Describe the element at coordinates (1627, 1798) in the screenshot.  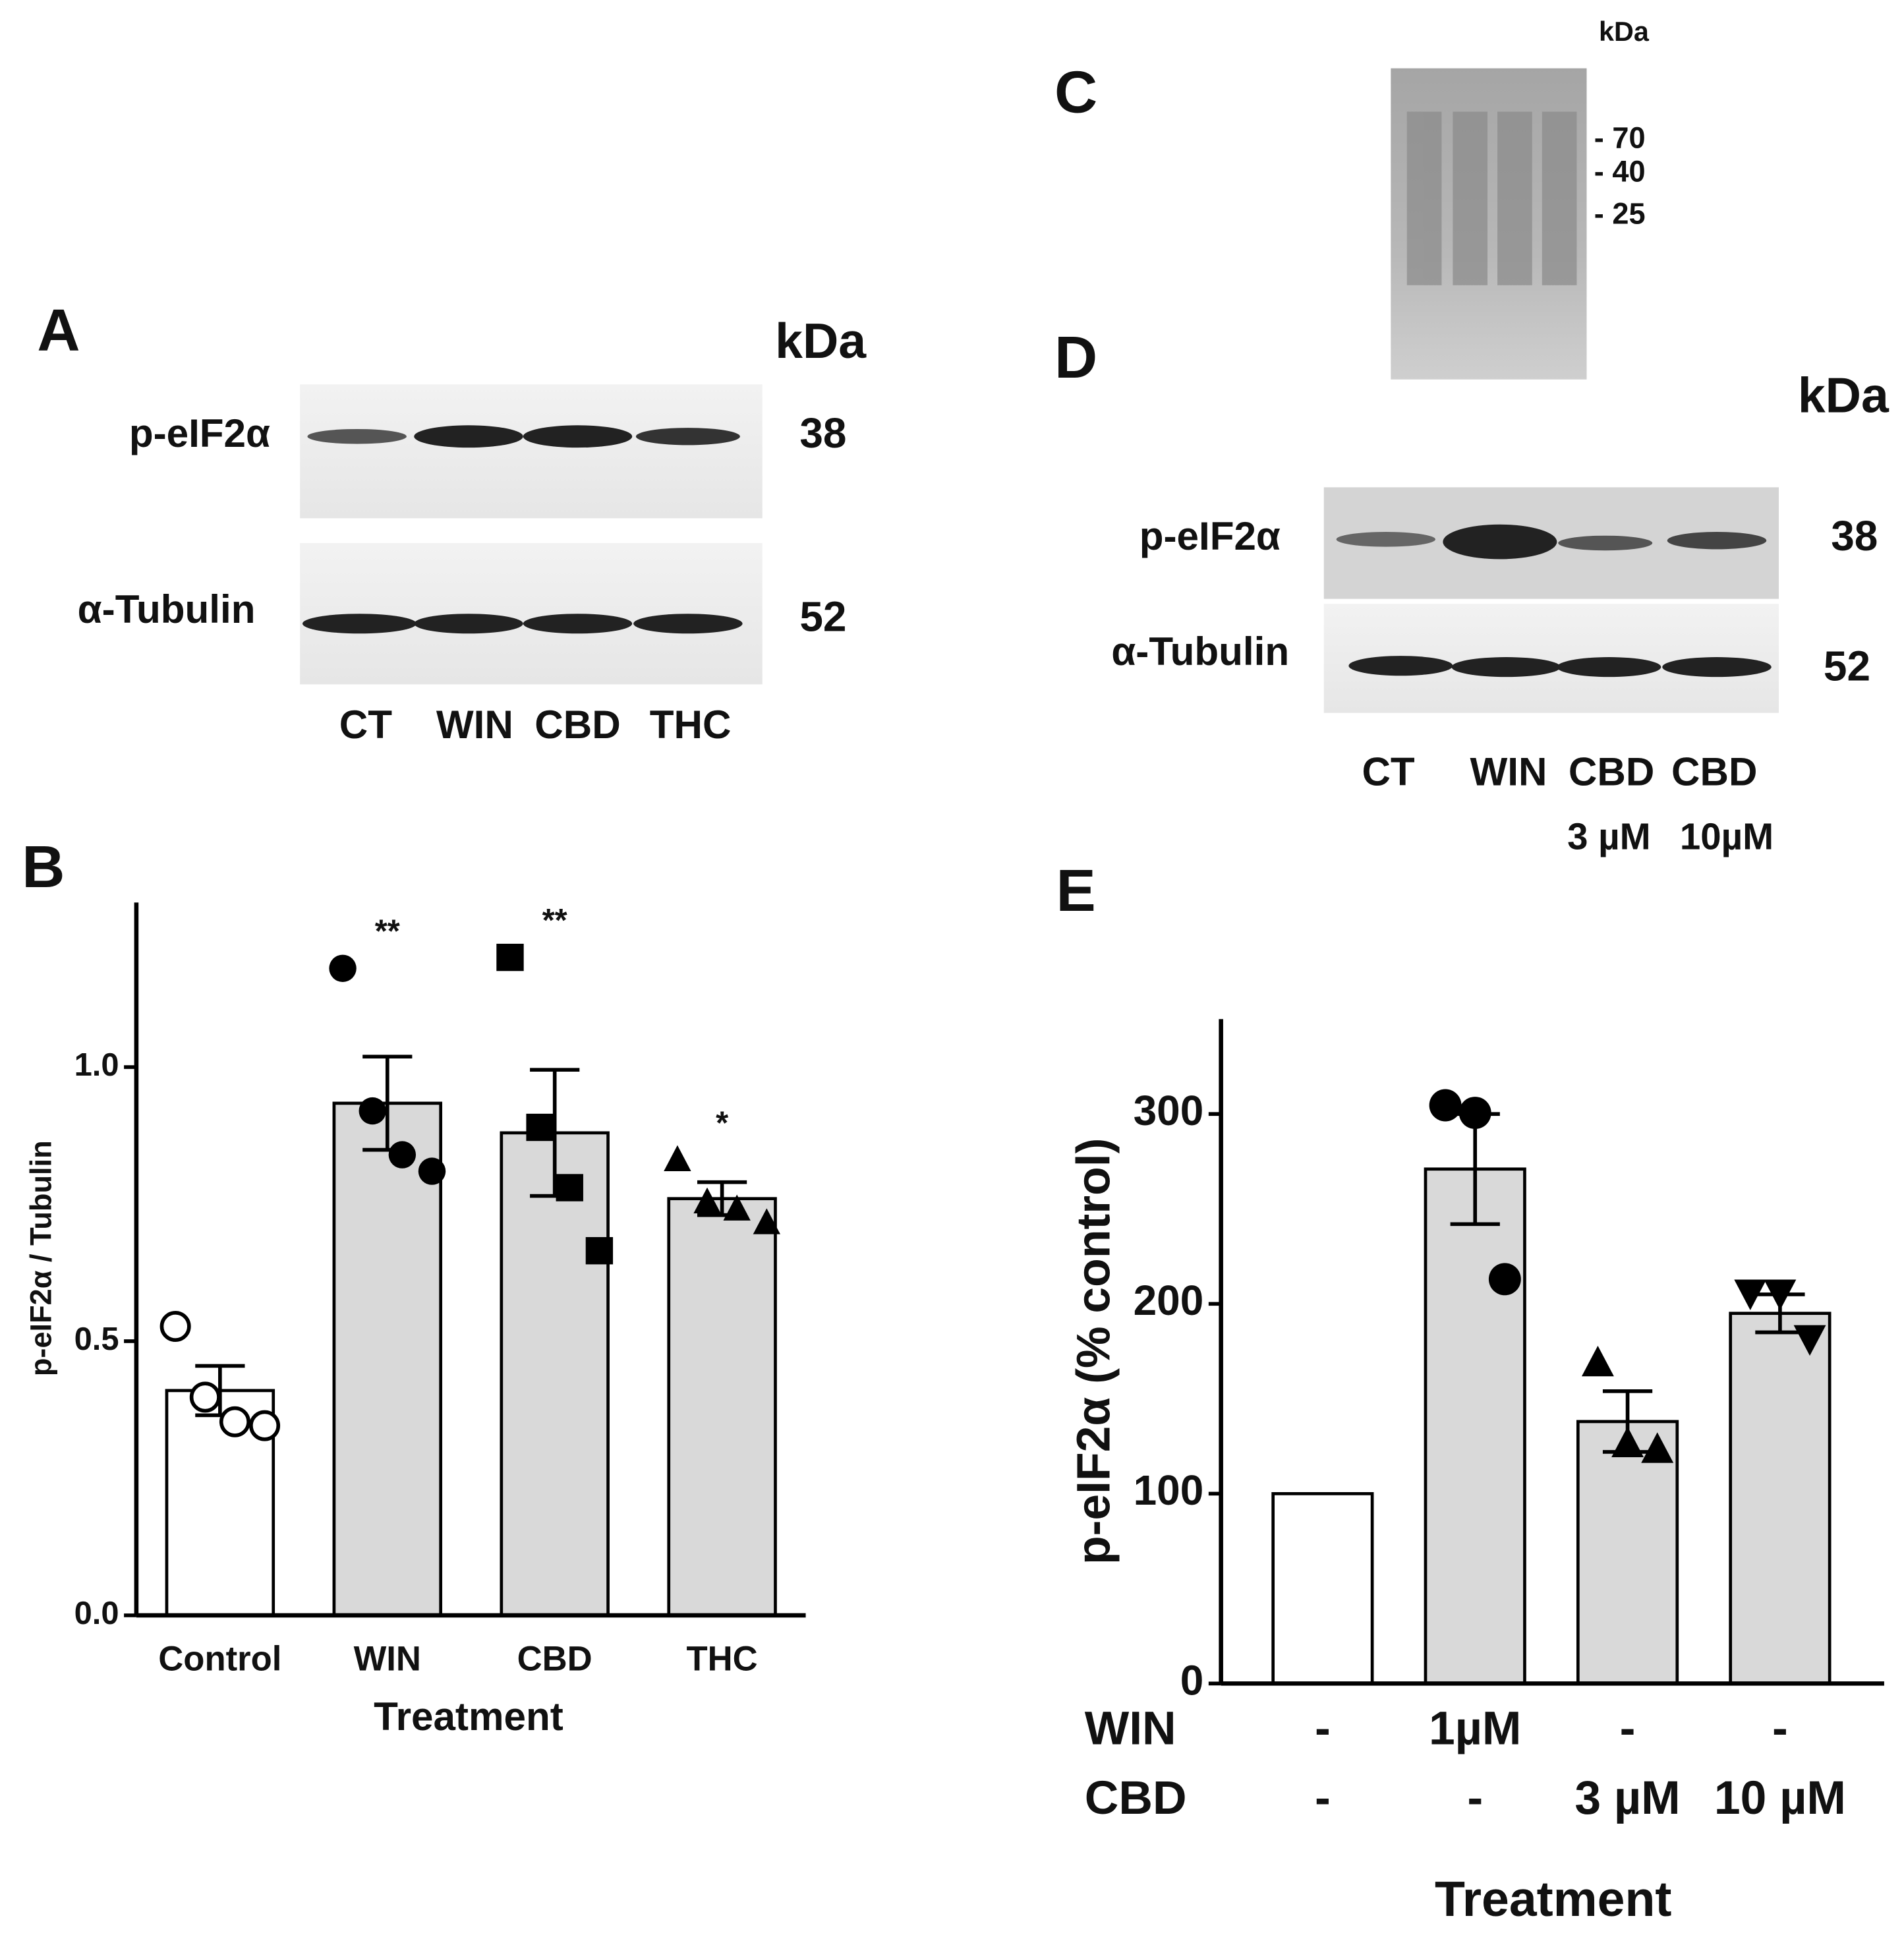
I see `x-tick-label: 3 µM` at that location.